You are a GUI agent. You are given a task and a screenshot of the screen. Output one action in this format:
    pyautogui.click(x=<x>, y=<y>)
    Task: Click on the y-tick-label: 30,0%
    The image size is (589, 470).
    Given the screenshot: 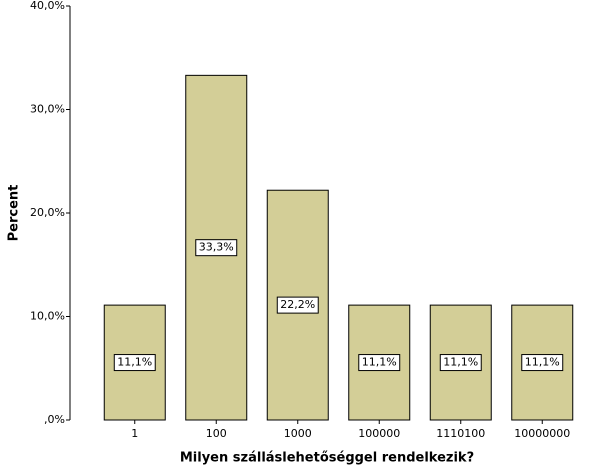 What is the action you would take?
    pyautogui.click(x=47, y=109)
    